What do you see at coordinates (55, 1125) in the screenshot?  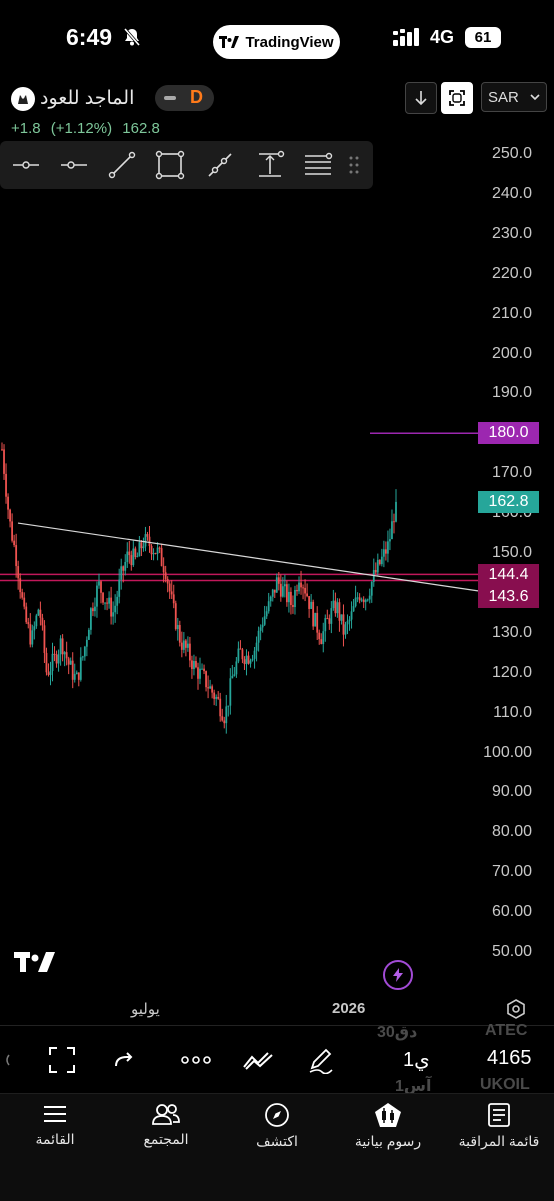 I see `tab-menu: القائمة` at bounding box center [55, 1125].